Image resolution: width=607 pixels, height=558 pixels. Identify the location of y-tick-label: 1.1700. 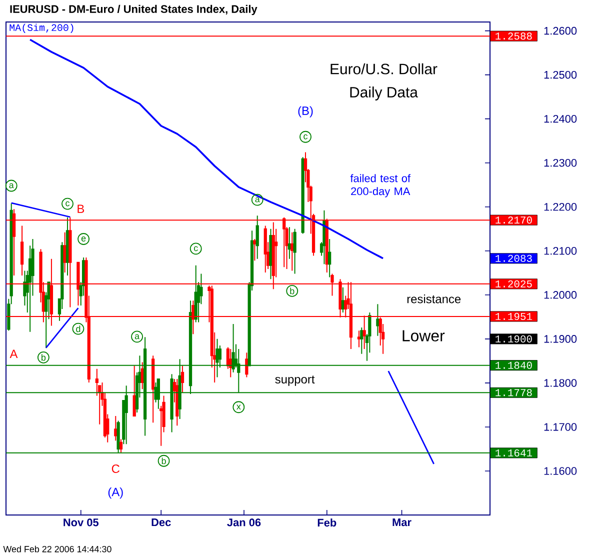
(560, 427).